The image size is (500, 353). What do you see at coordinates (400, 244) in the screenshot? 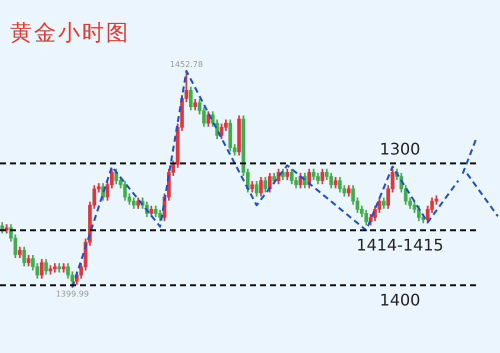
I see `ref-line-label: 1414-1415` at bounding box center [400, 244].